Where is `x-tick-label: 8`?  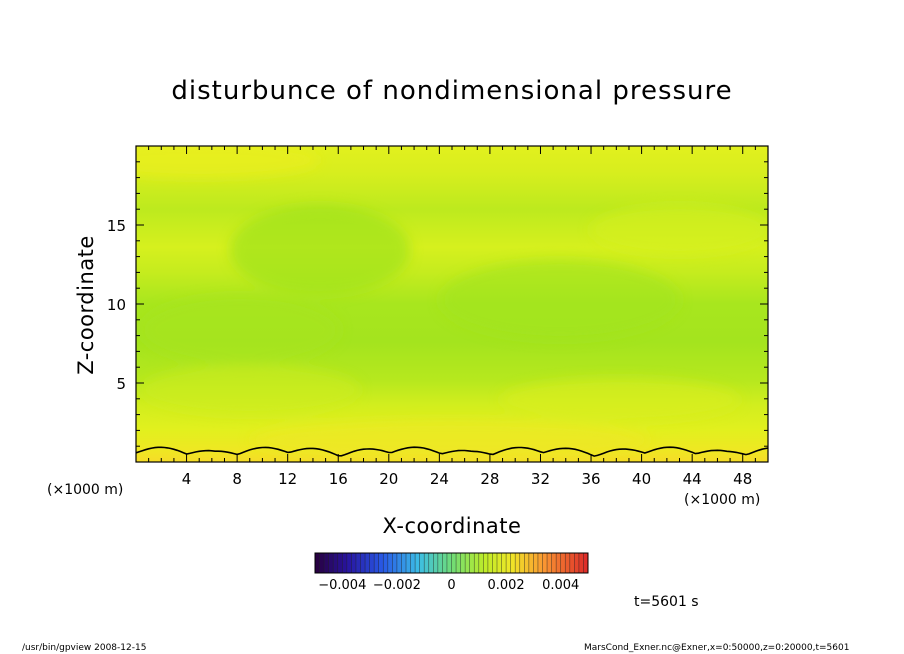
x-tick-label: 8 is located at coordinates (237, 479).